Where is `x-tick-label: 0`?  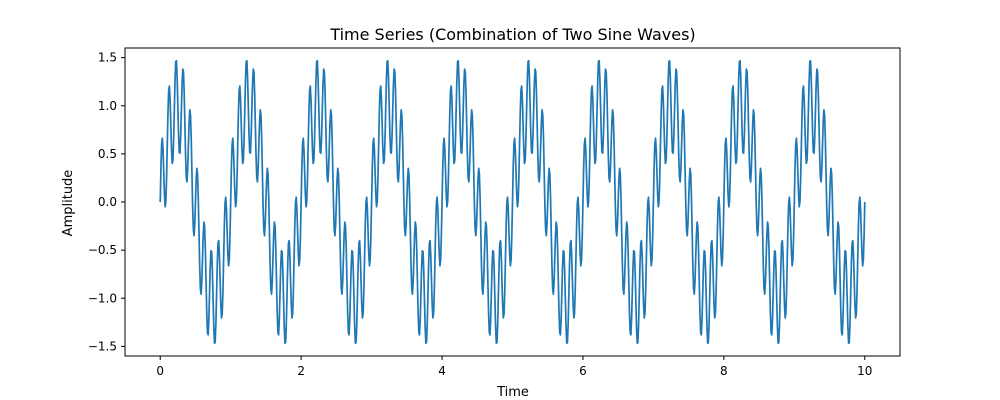 x-tick-label: 0 is located at coordinates (160, 371).